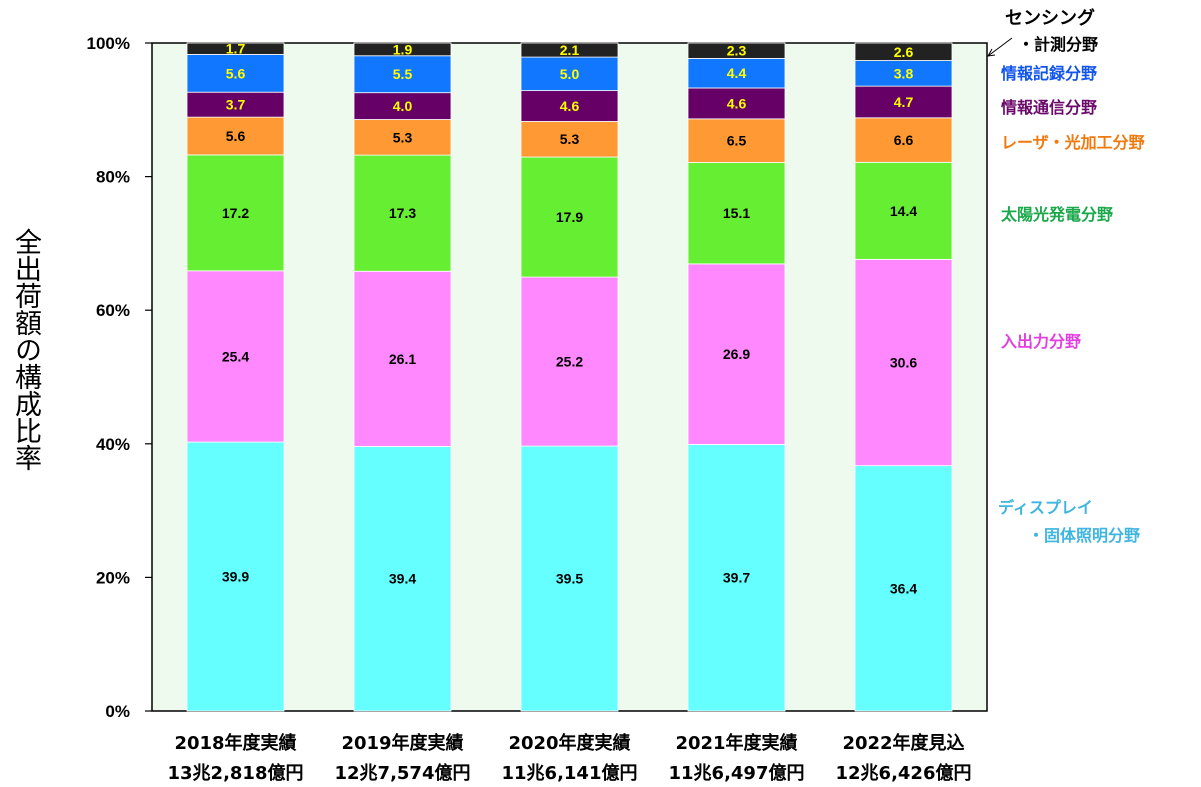  I want to click on series-label: ・計測分野, so click(1058, 44).